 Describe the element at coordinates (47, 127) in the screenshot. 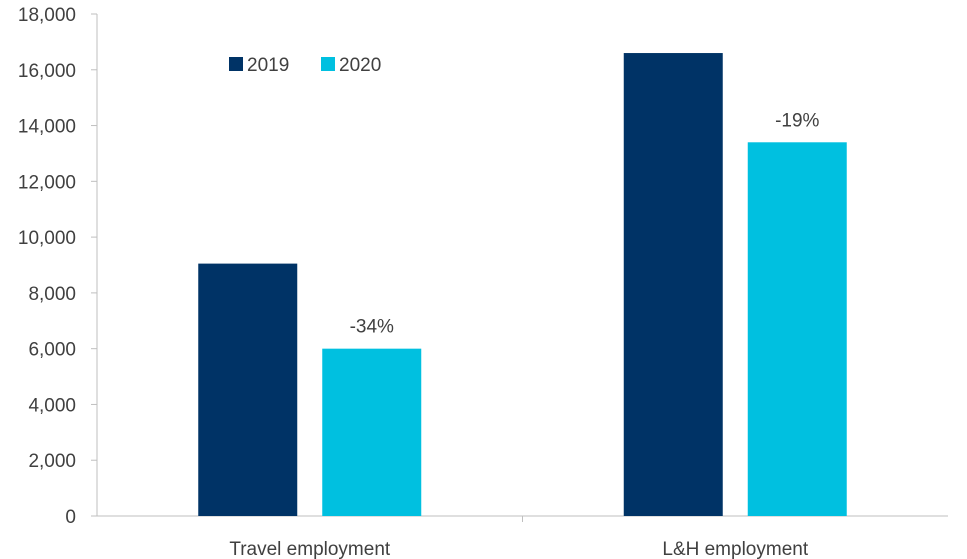

I see `y-tick-label: 14,000` at that location.